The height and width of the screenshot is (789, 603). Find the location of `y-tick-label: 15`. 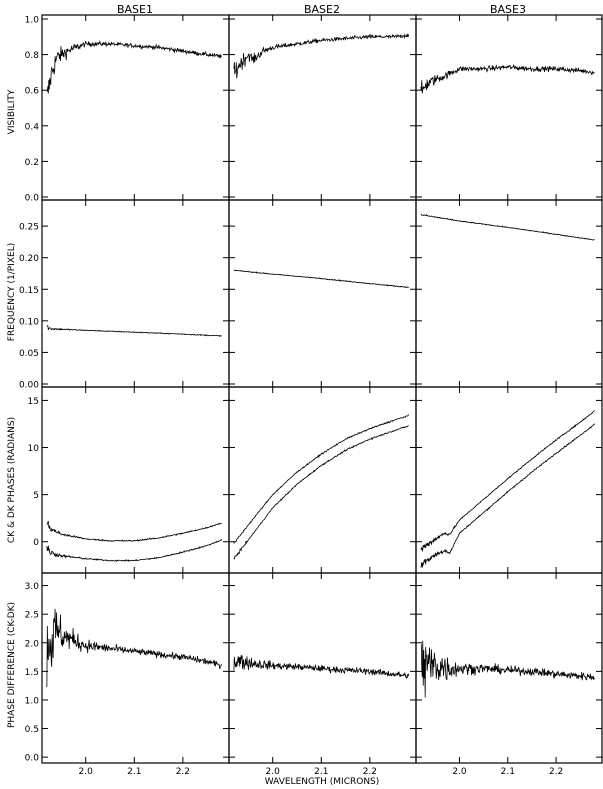

y-tick-label: 15 is located at coordinates (33, 402).